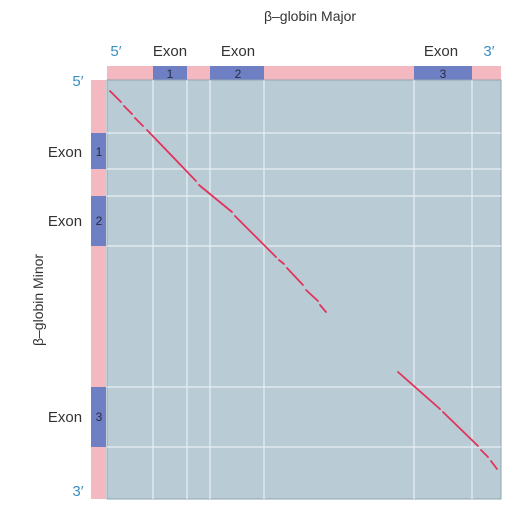 Image resolution: width=524 pixels, height=513 pixels. What do you see at coordinates (310, 16) in the screenshot?
I see `top-axis-title: β–globin Major` at bounding box center [310, 16].